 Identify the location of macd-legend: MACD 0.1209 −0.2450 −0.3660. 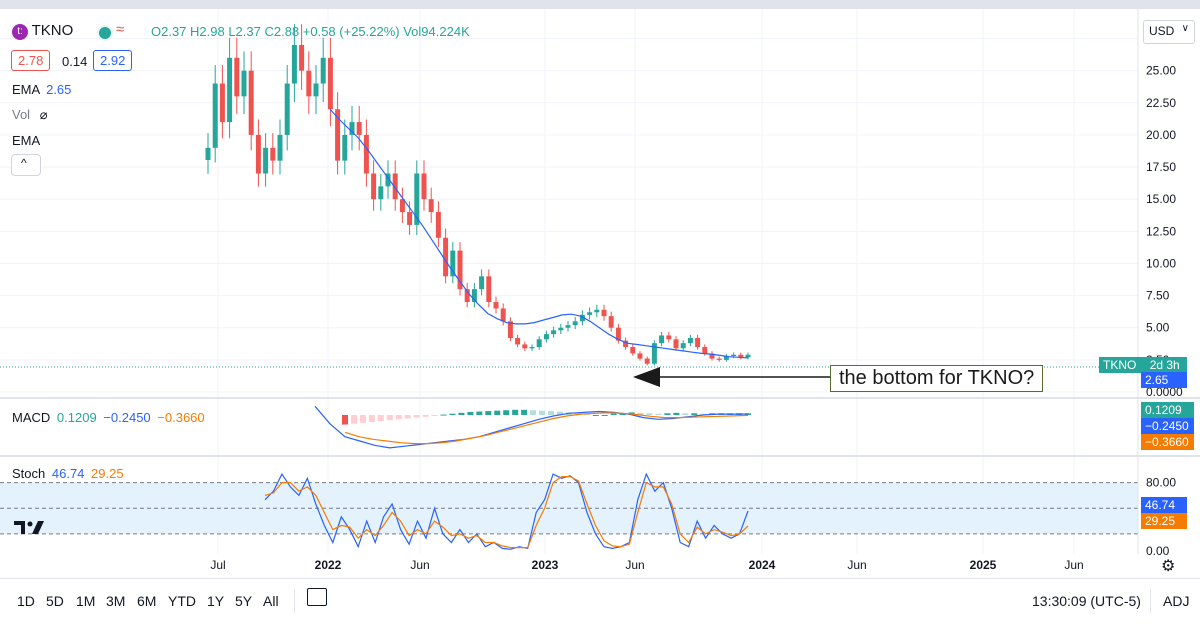
(108, 417).